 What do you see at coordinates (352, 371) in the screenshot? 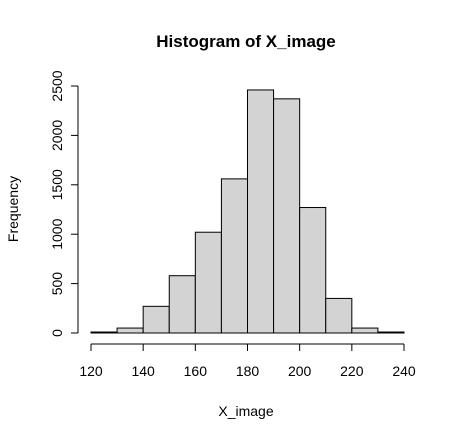
I see `x-tick-label-220: 220` at bounding box center [352, 371].